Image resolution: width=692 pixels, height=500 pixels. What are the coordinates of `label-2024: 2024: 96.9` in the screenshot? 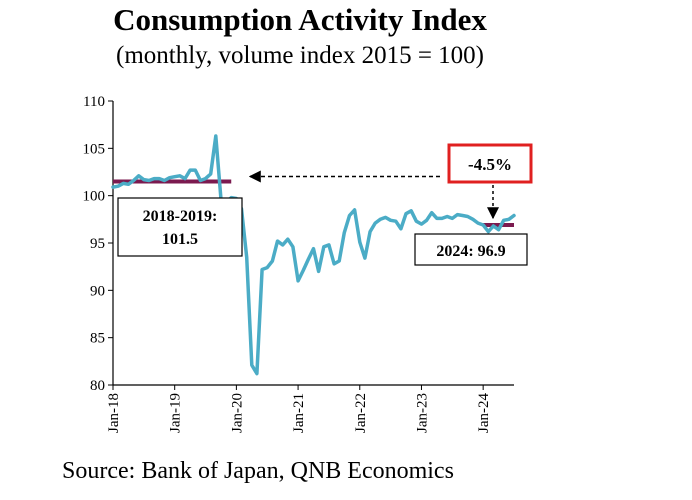 It's located at (470, 251).